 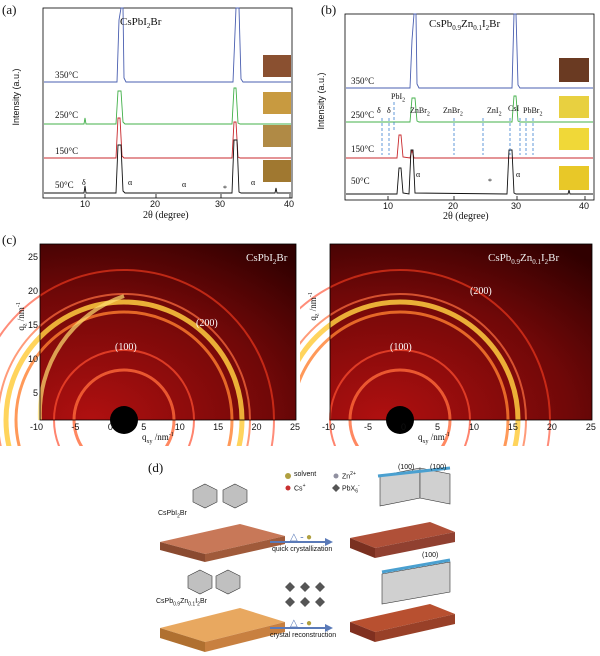 What do you see at coordinates (379, 110) in the screenshot?
I see `panel-b-anno-delta-1: δ` at bounding box center [379, 110].